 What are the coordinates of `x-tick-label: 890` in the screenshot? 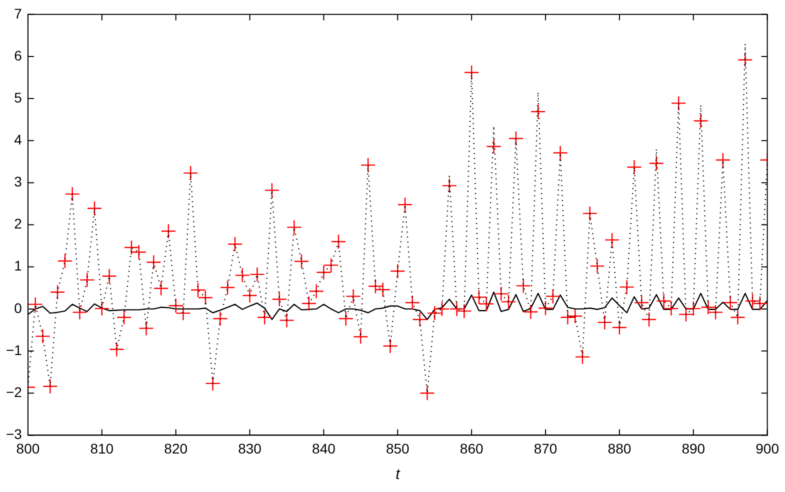 It's located at (694, 448).